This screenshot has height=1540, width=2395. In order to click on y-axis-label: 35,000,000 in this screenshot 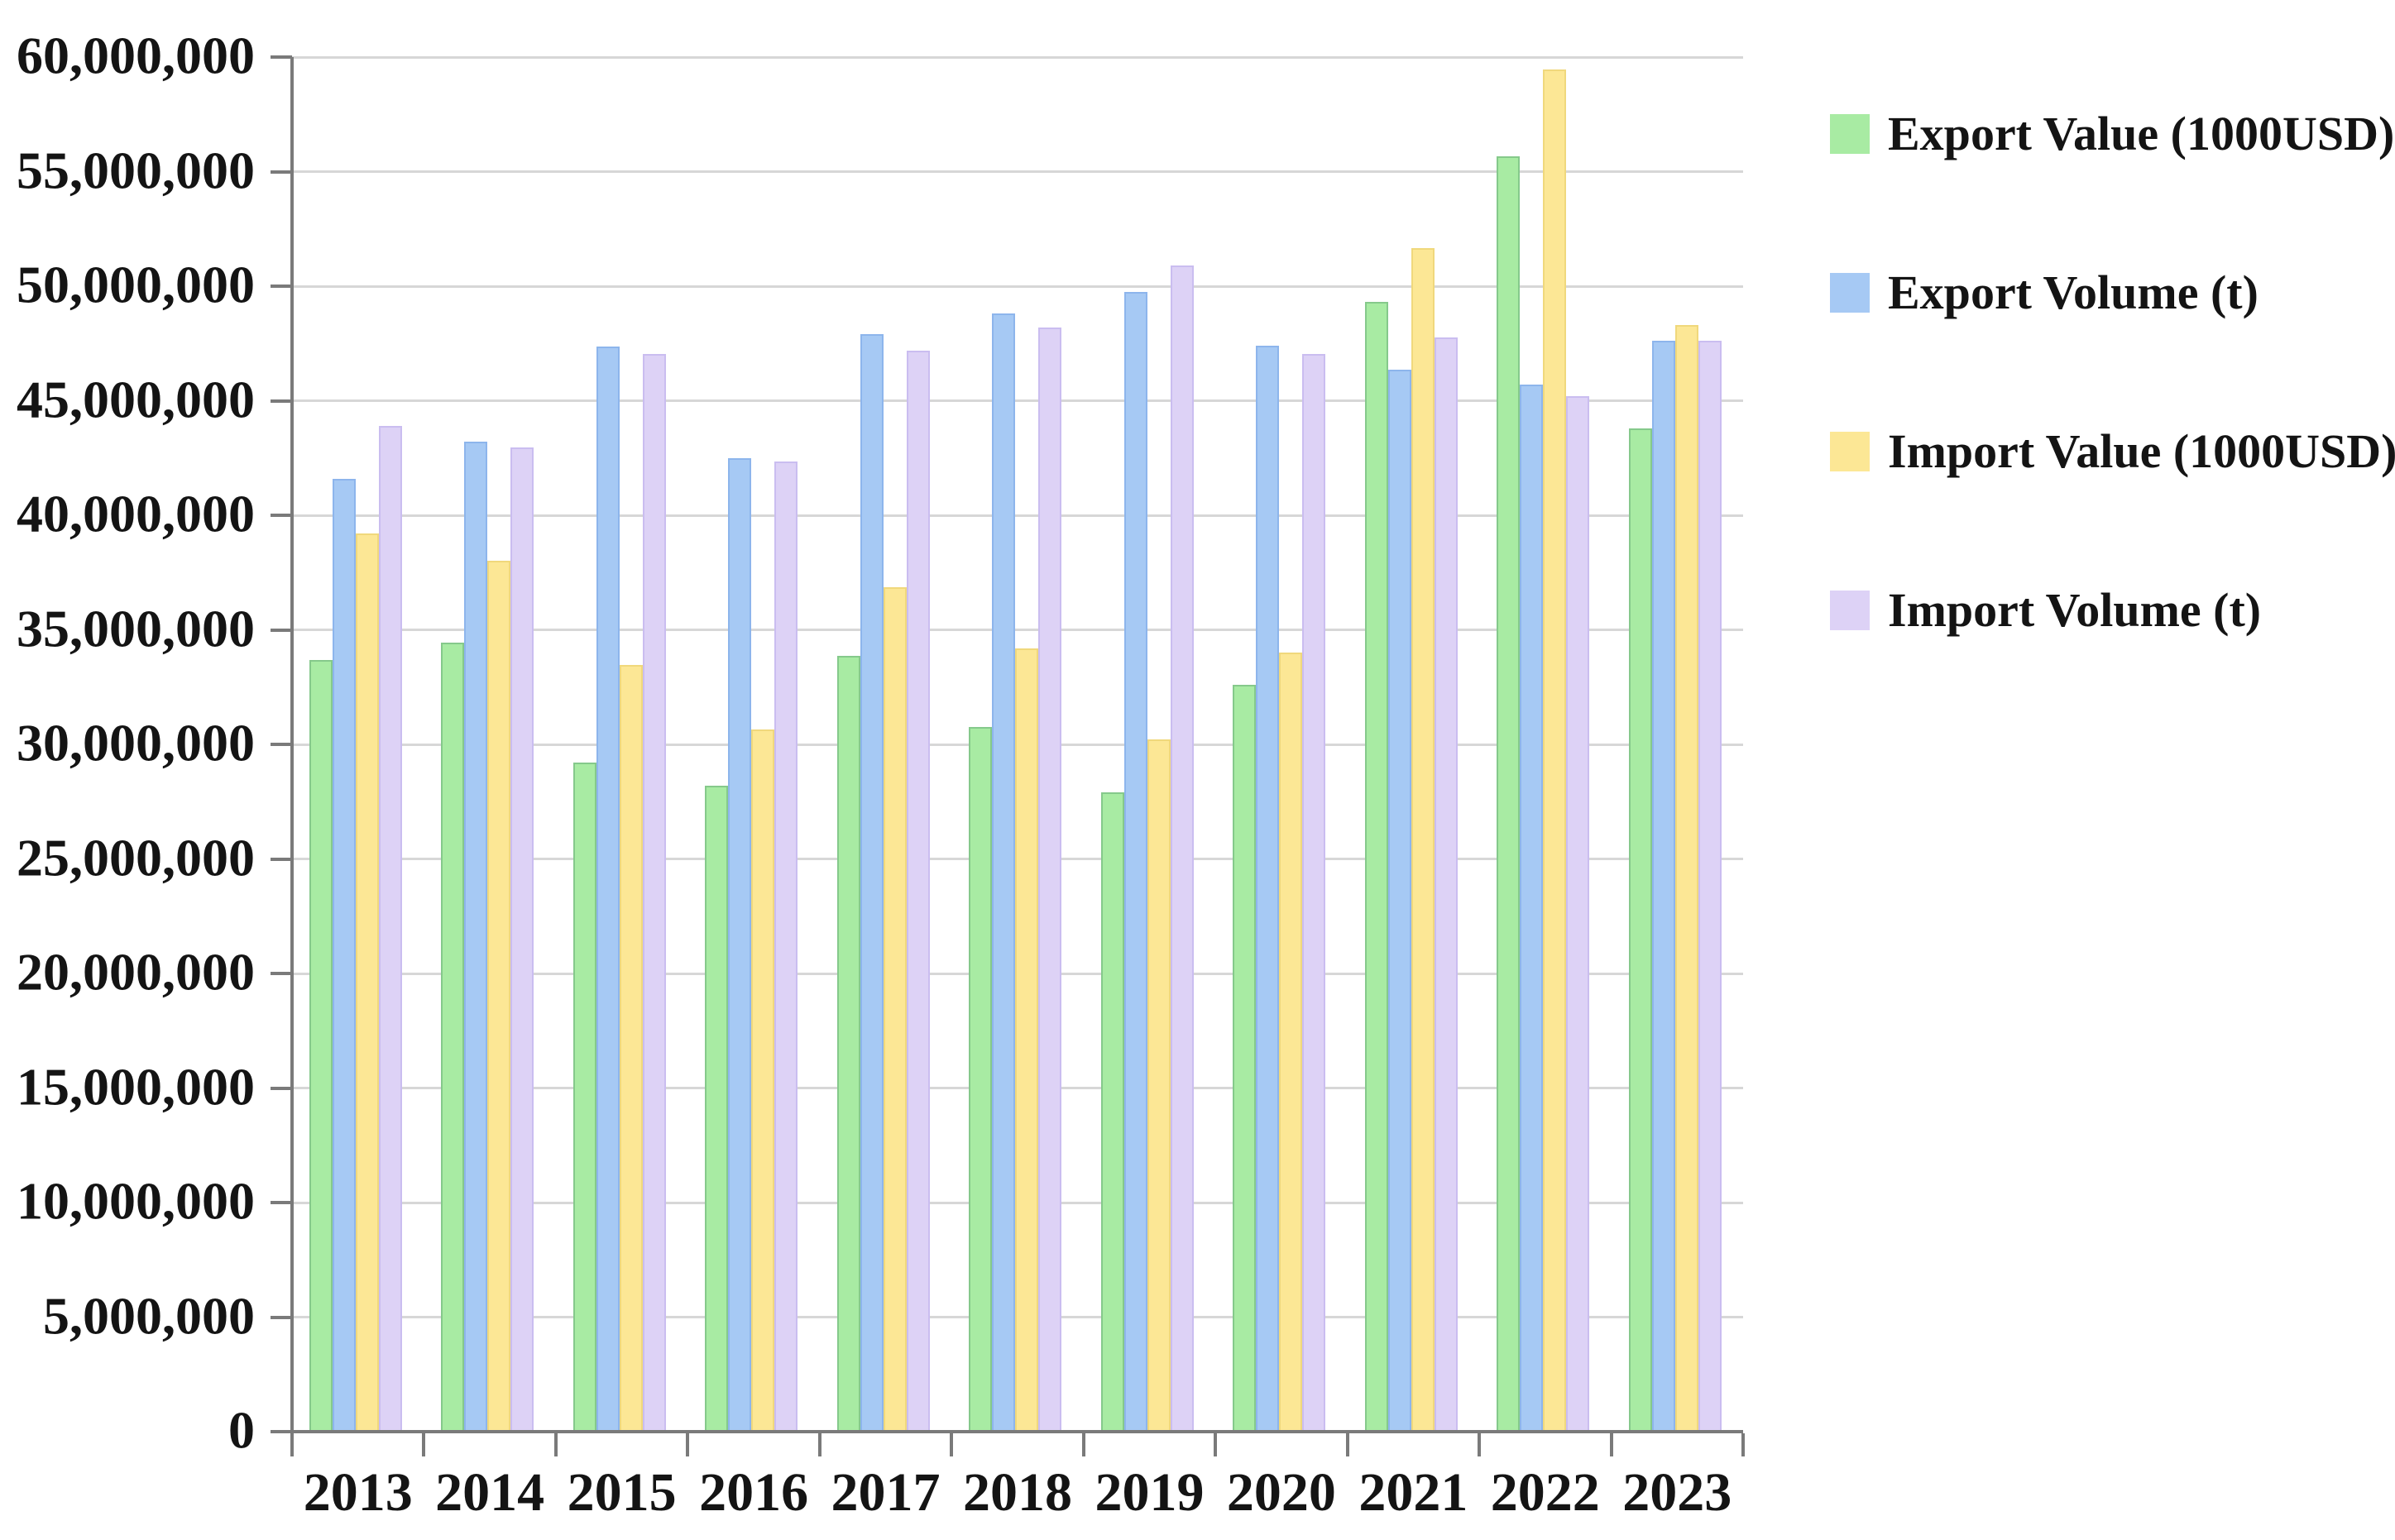, I will do `click(136, 628)`.